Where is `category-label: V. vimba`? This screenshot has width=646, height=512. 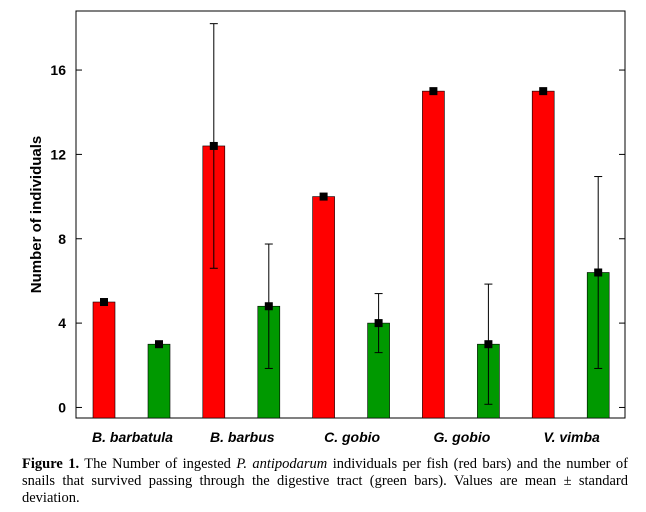 category-label: V. vimba is located at coordinates (572, 437).